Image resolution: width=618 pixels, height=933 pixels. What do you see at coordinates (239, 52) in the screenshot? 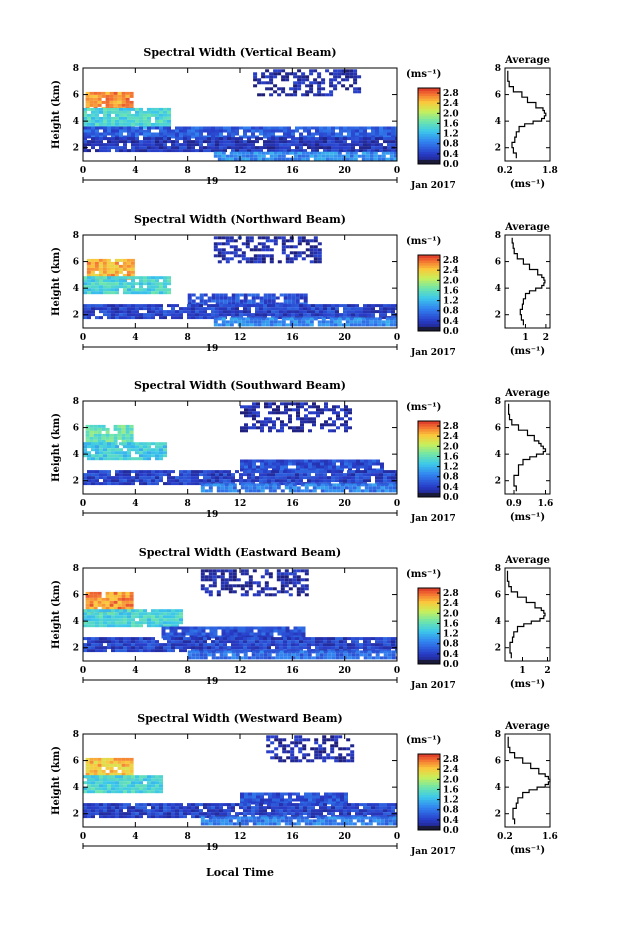
I see `panel-title: Spectral Width (Vertical Beam)` at bounding box center [239, 52].